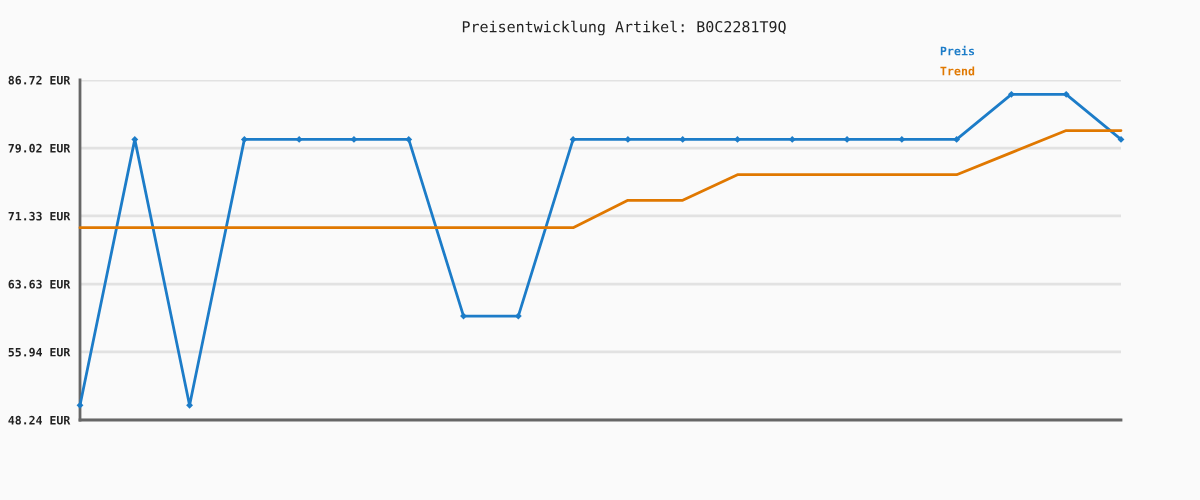 This screenshot has width=1200, height=500. I want to click on y-tick-label: 71.33 EUR, so click(39, 216).